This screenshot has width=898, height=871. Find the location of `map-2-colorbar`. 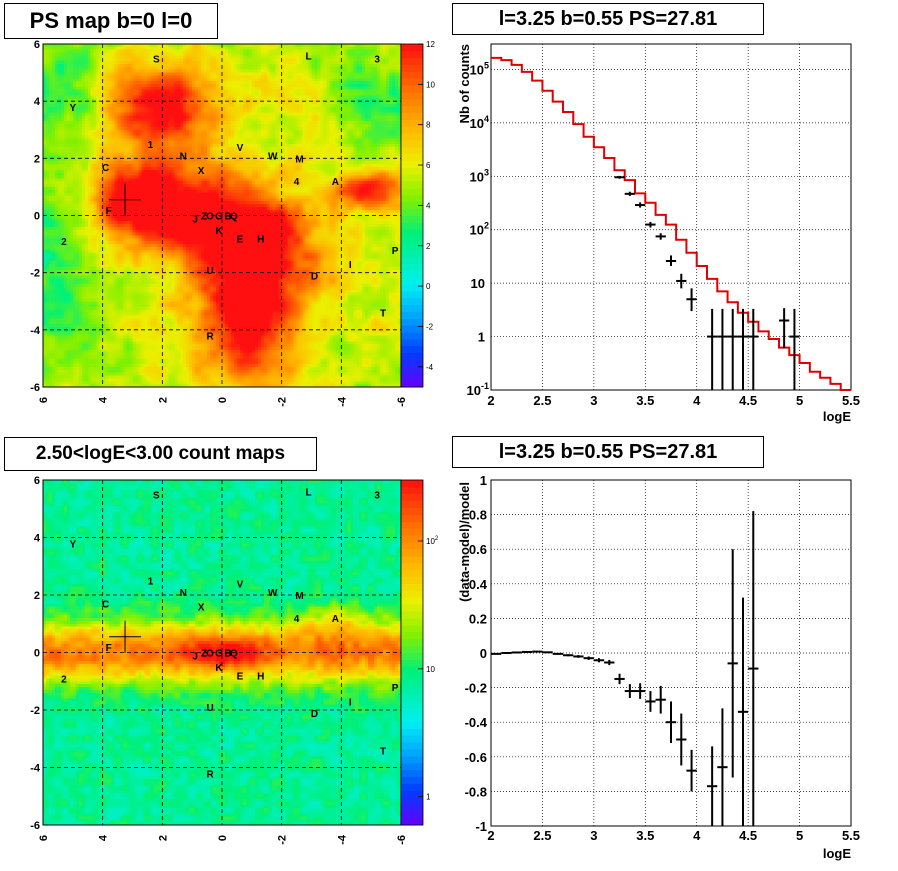

map-2-colorbar is located at coordinates (412, 652).